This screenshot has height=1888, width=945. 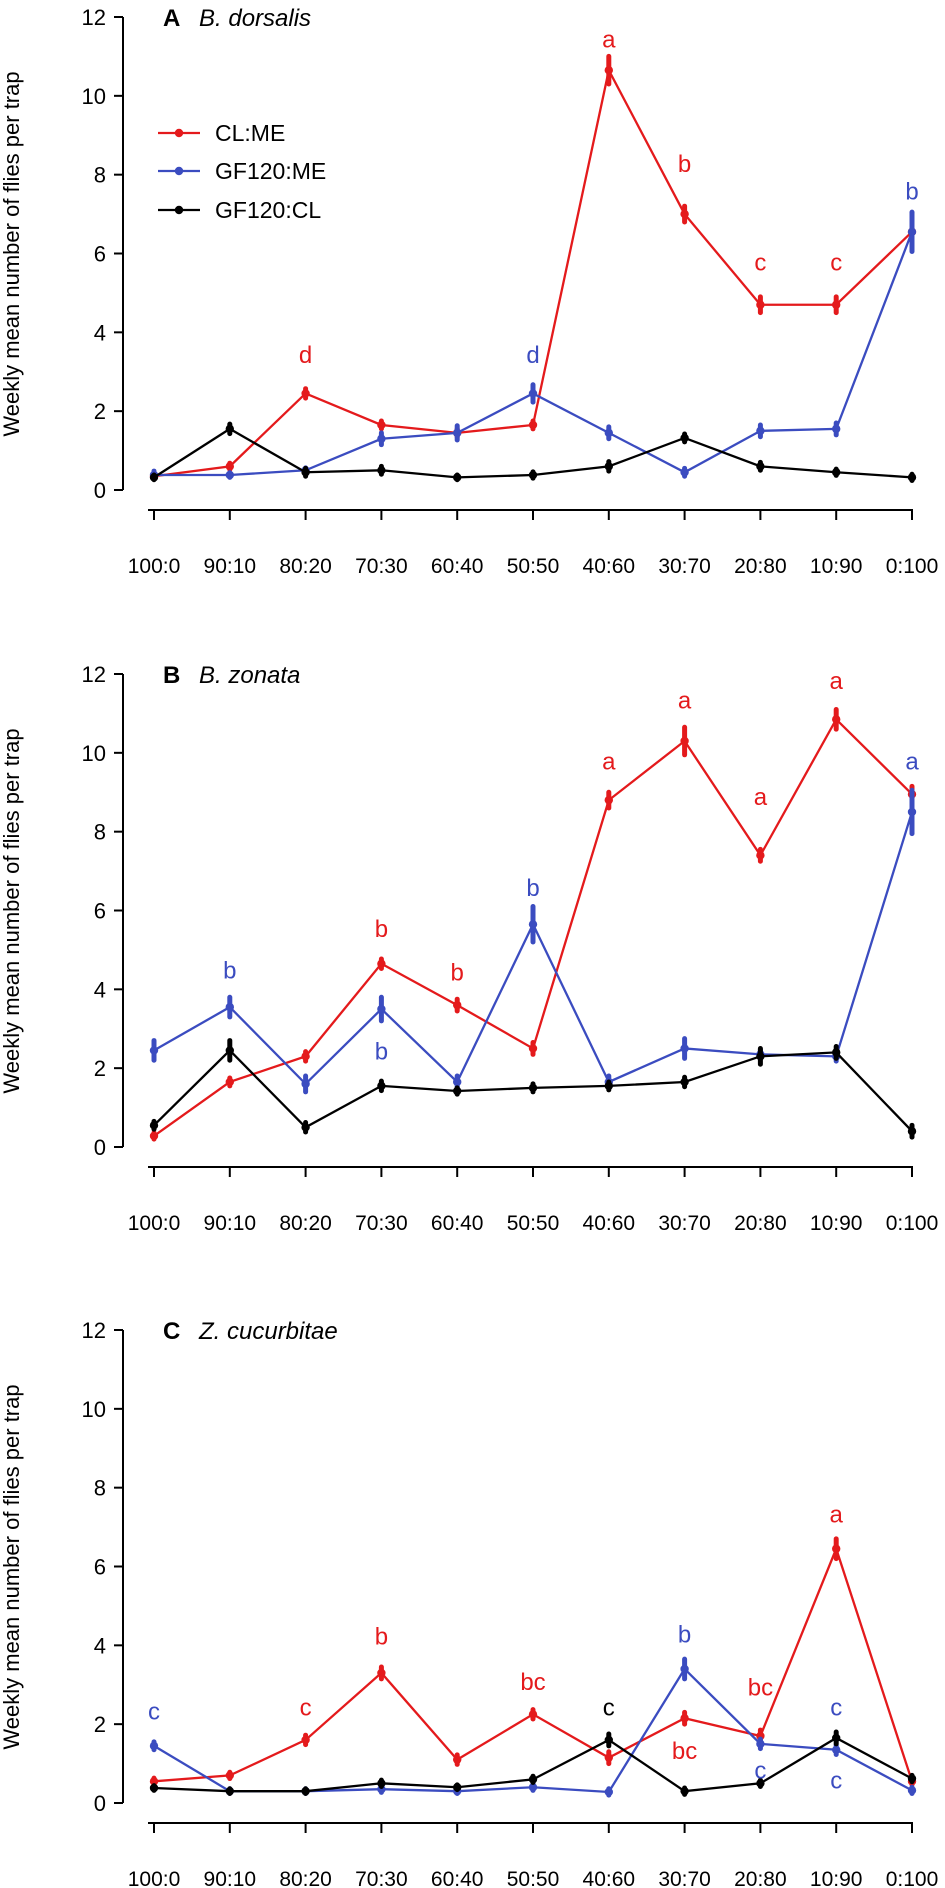 What do you see at coordinates (836, 1878) in the screenshot?
I see `x-tick-label: 10:90` at bounding box center [836, 1878].